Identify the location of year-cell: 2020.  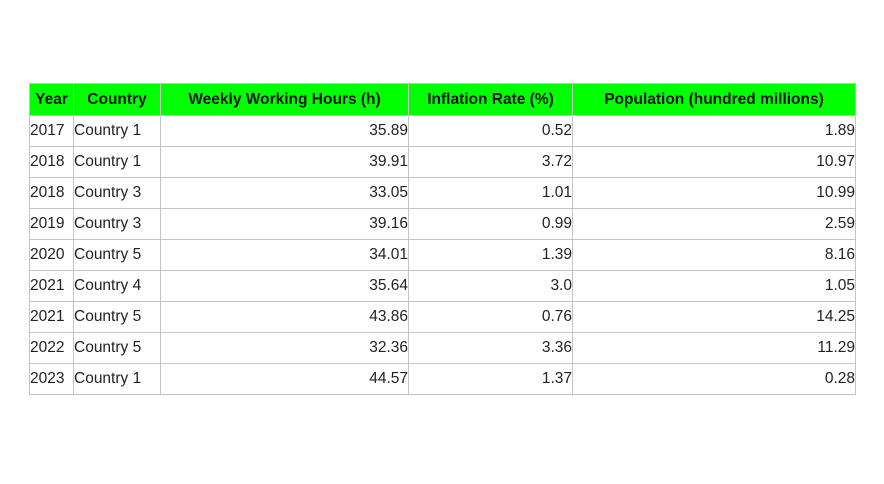
(51, 255).